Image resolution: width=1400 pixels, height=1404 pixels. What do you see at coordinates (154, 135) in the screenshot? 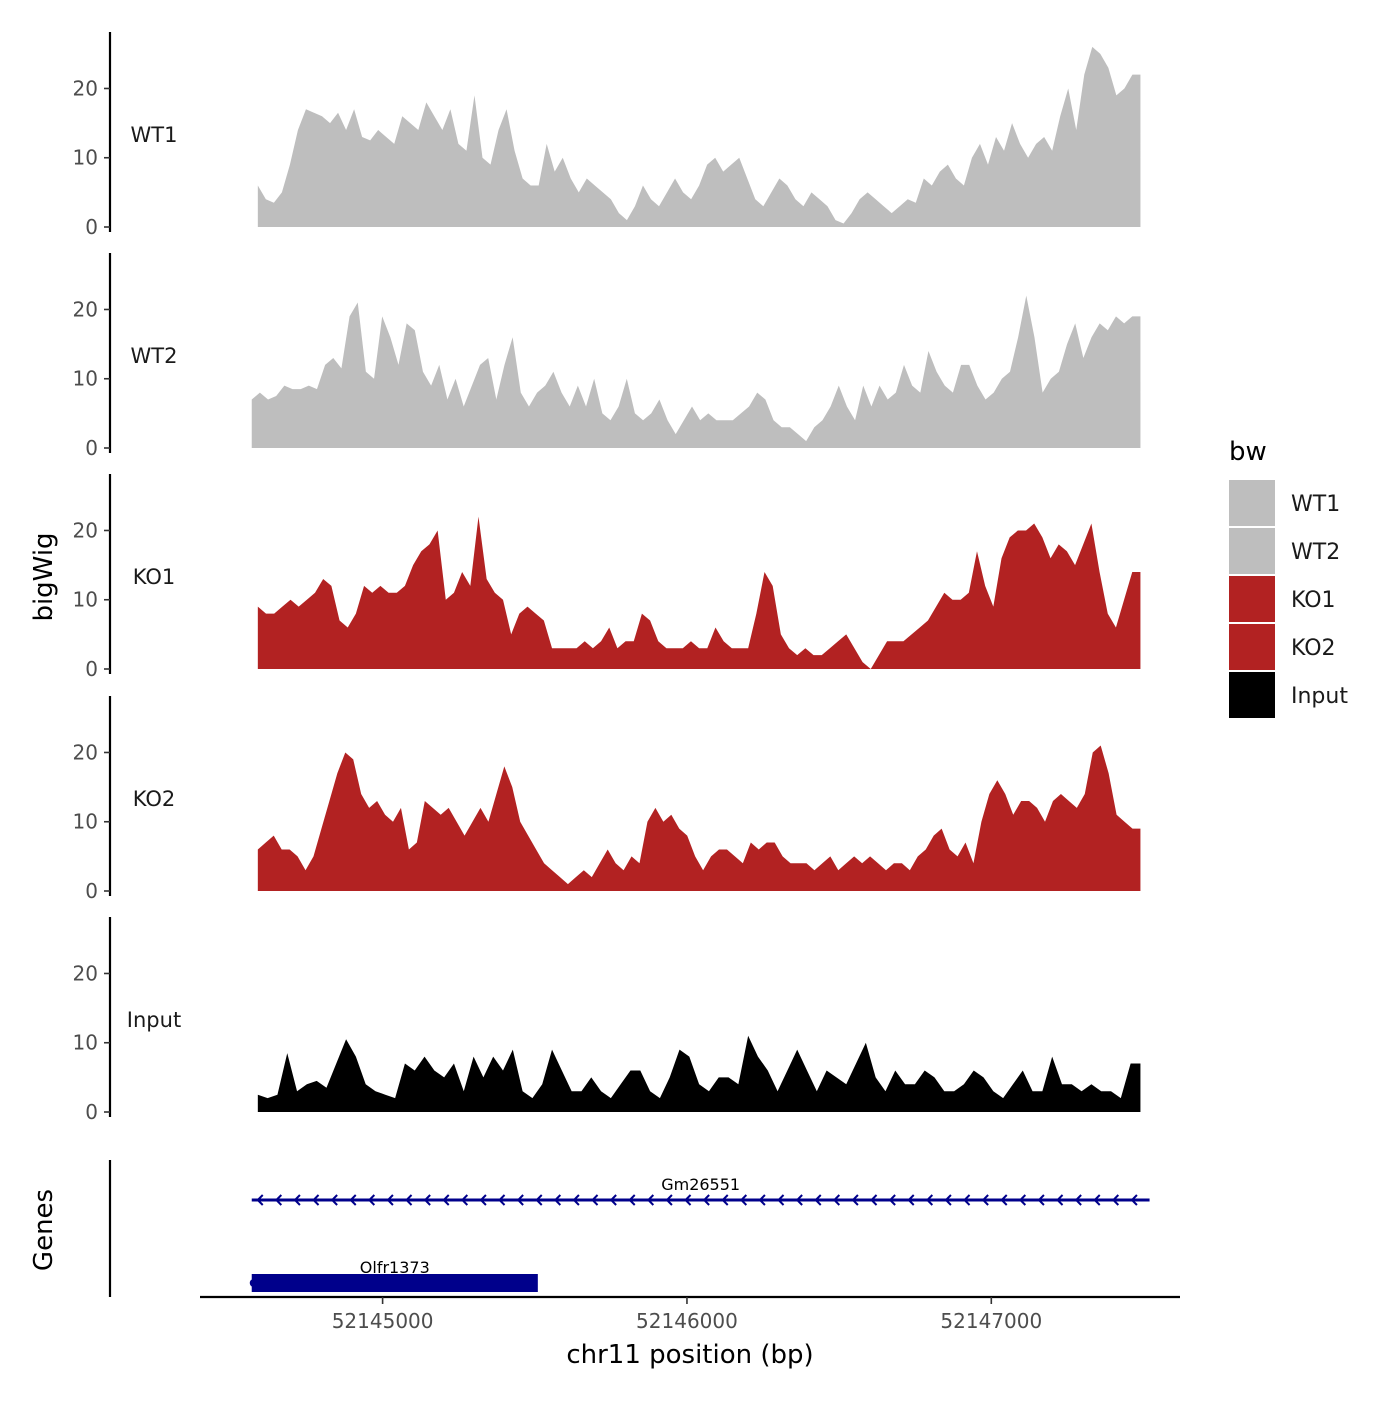
I see `track-label-wt1: WT1` at bounding box center [154, 135].